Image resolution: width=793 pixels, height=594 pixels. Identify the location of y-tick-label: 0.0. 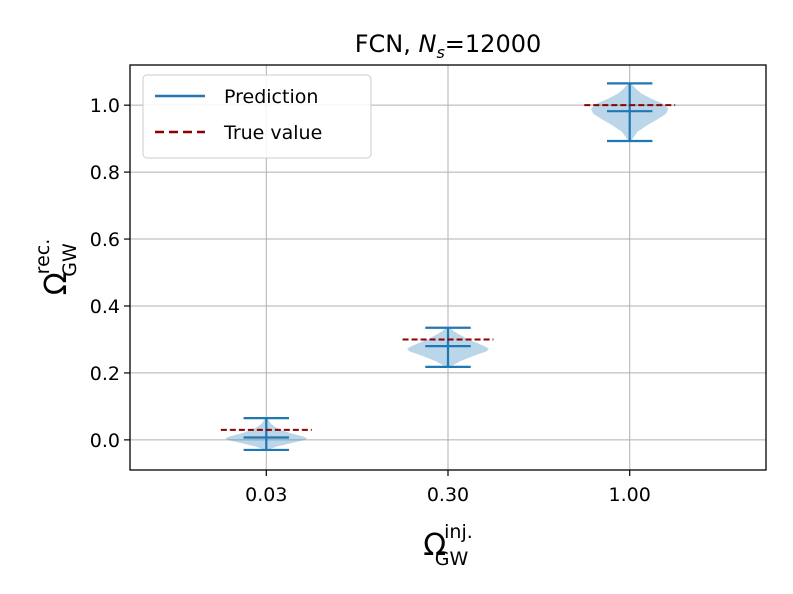
(105, 441).